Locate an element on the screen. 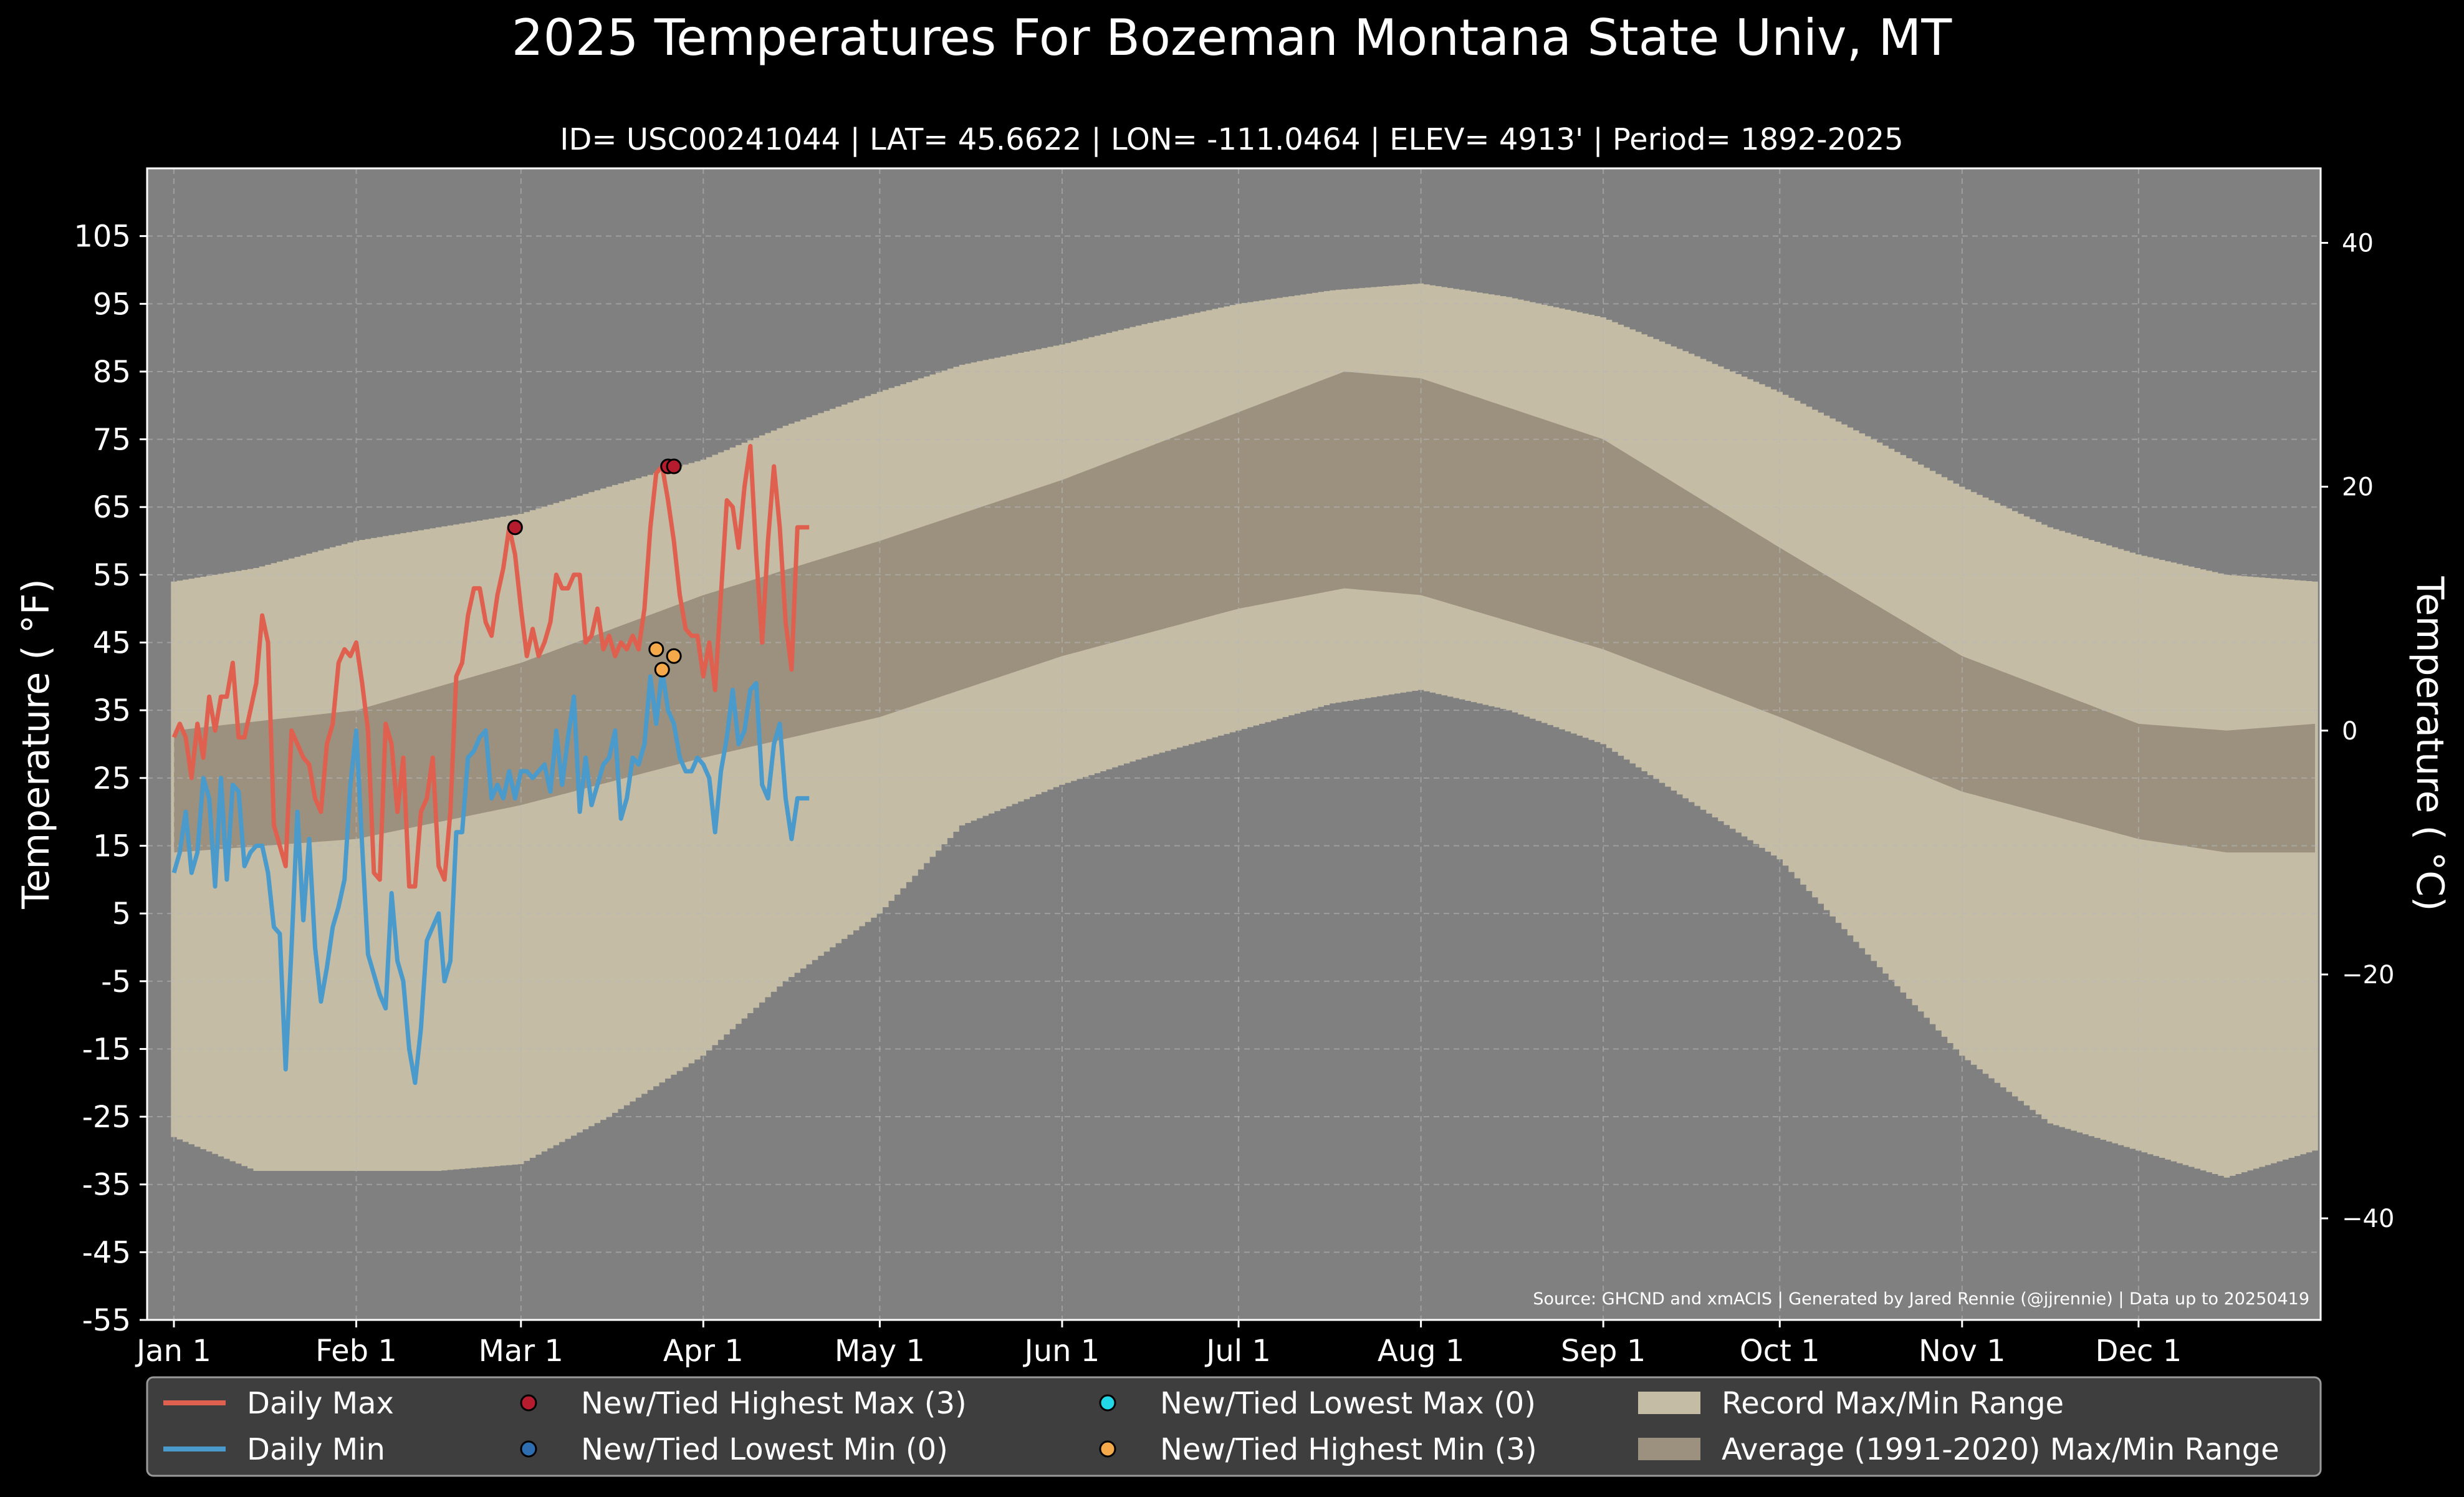  y-tick-label: 95 is located at coordinates (112, 304).